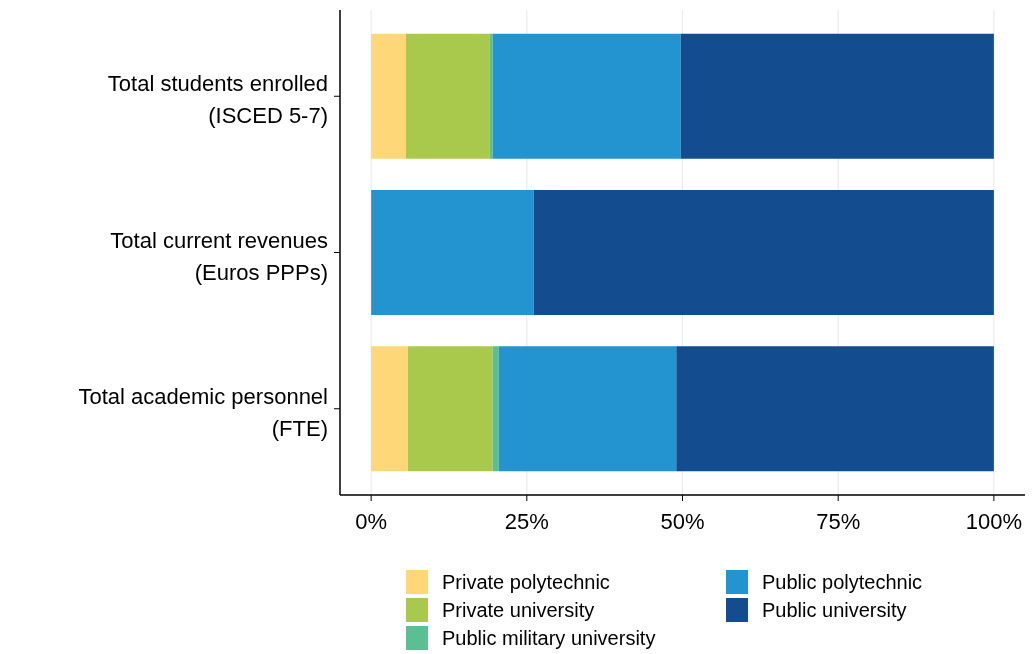  I want to click on x-tick-label: 0%, so click(371, 521).